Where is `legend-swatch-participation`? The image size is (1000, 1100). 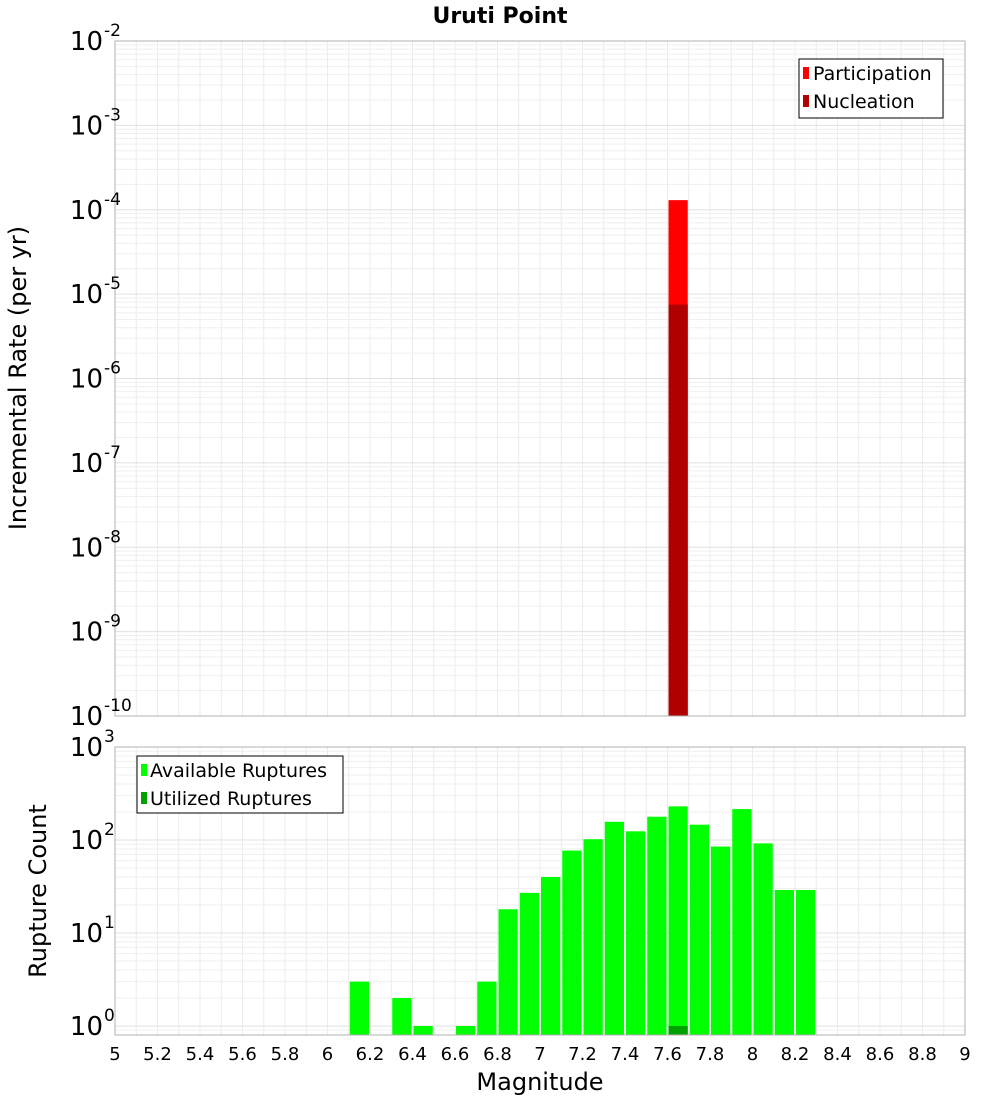 legend-swatch-participation is located at coordinates (806, 73).